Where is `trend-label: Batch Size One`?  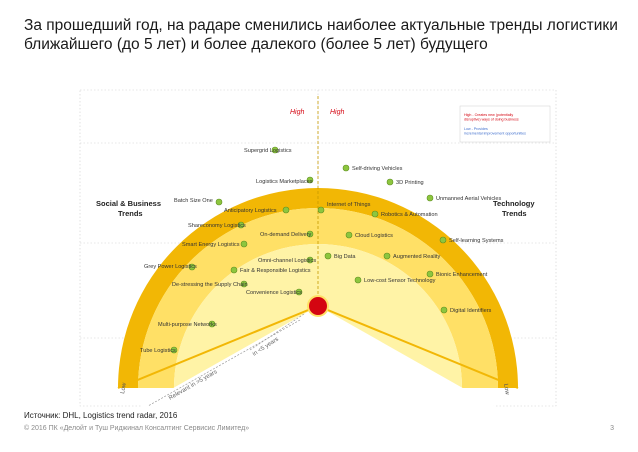
trend-label: Batch Size One is located at coordinates (193, 201).